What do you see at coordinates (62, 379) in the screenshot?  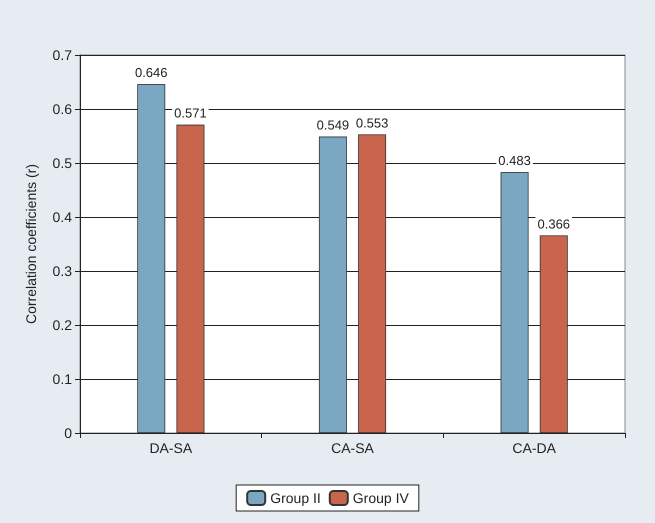 I see `y-tick-label: 0.1` at bounding box center [62, 379].